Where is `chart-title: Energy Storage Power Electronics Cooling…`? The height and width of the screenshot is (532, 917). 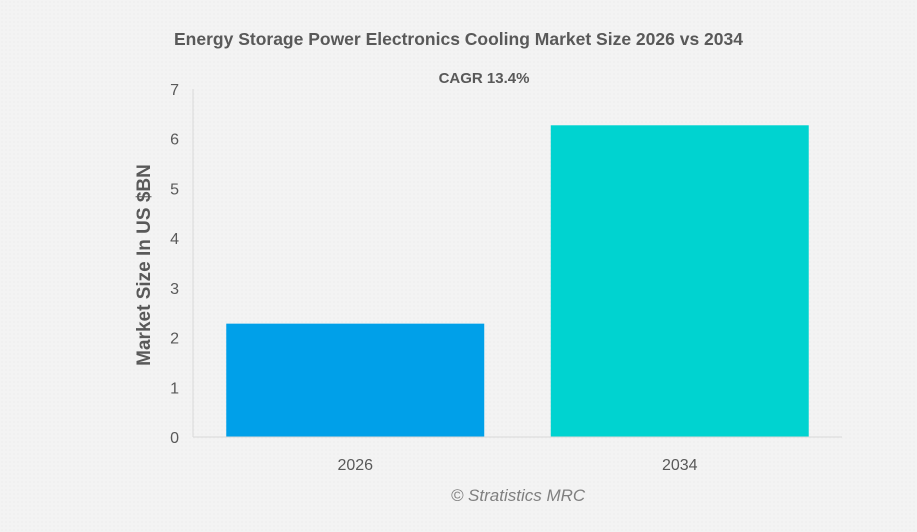
chart-title: Energy Storage Power Electronics Cooling… is located at coordinates (458, 39).